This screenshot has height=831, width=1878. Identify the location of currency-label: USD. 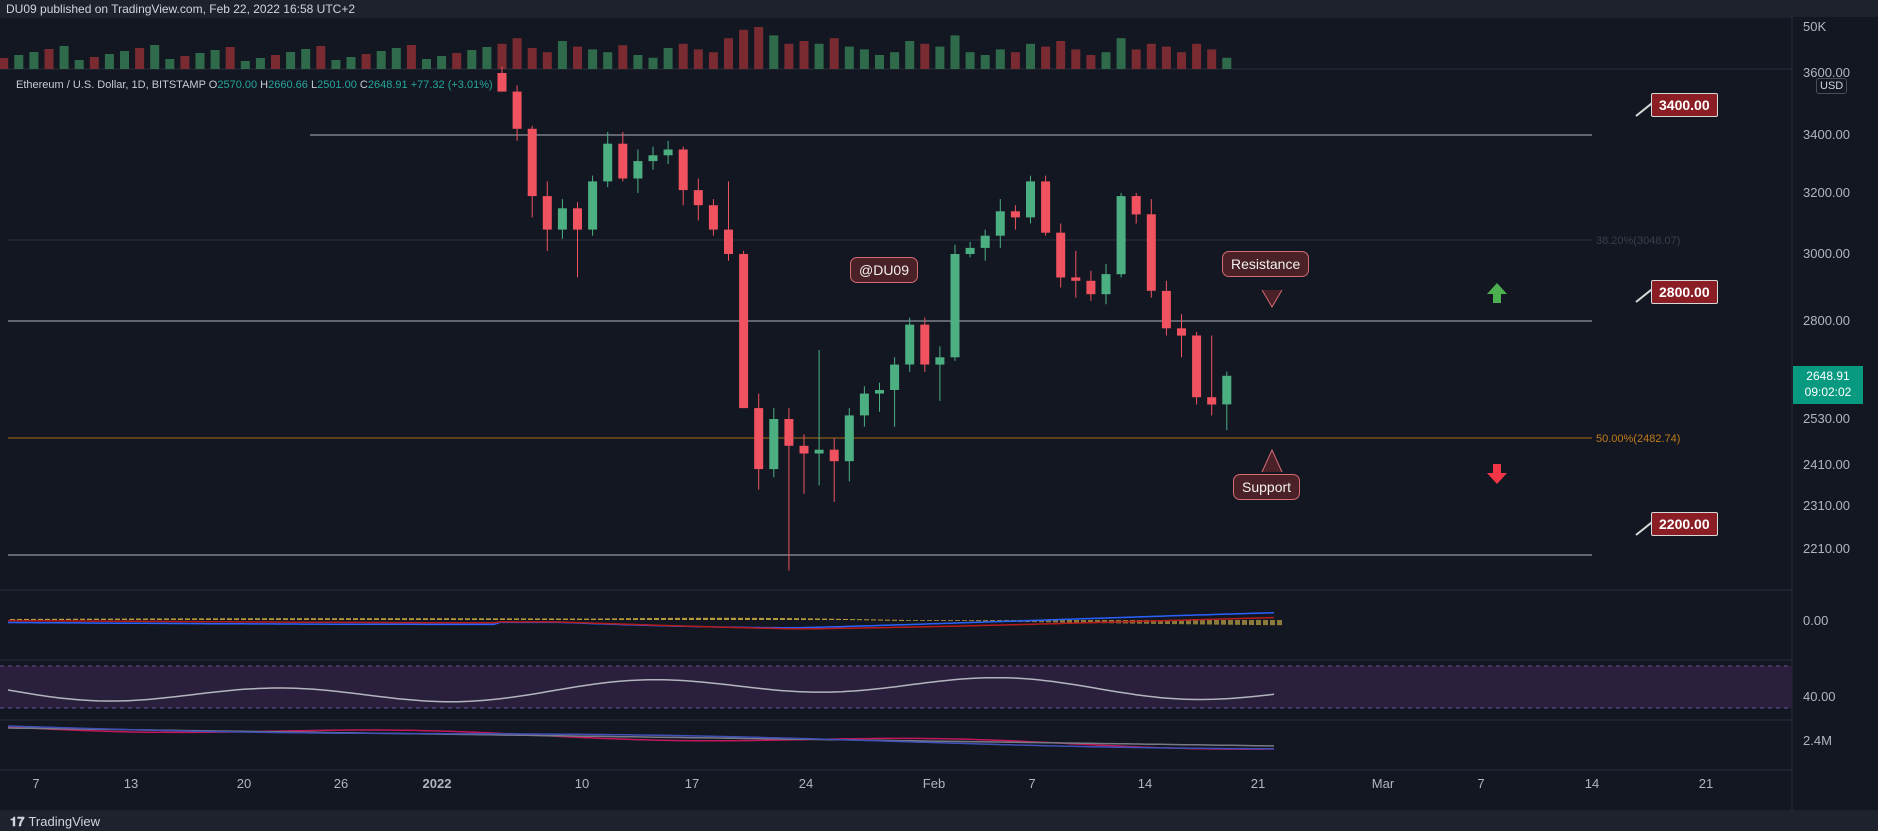
(1832, 86).